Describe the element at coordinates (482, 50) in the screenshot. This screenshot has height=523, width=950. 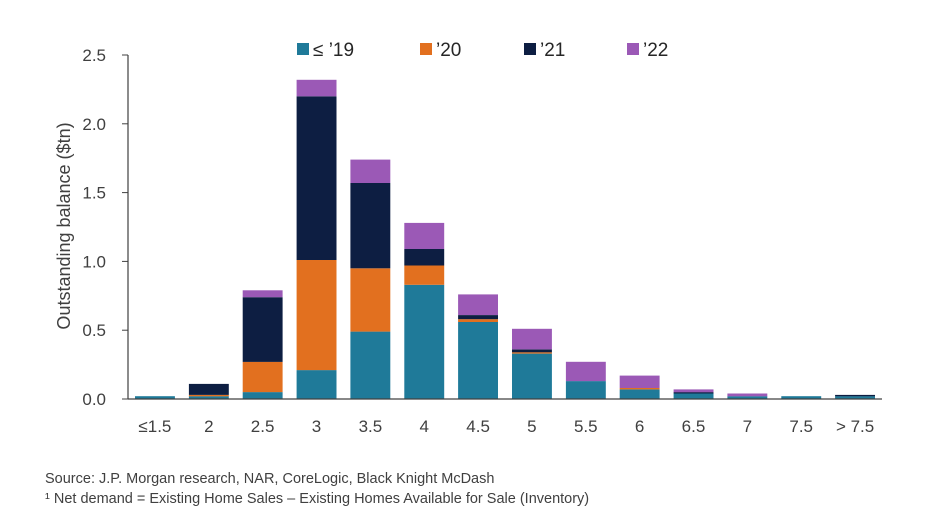
I see `legend: ≤ ’19 ’20 ’21 ’22` at that location.